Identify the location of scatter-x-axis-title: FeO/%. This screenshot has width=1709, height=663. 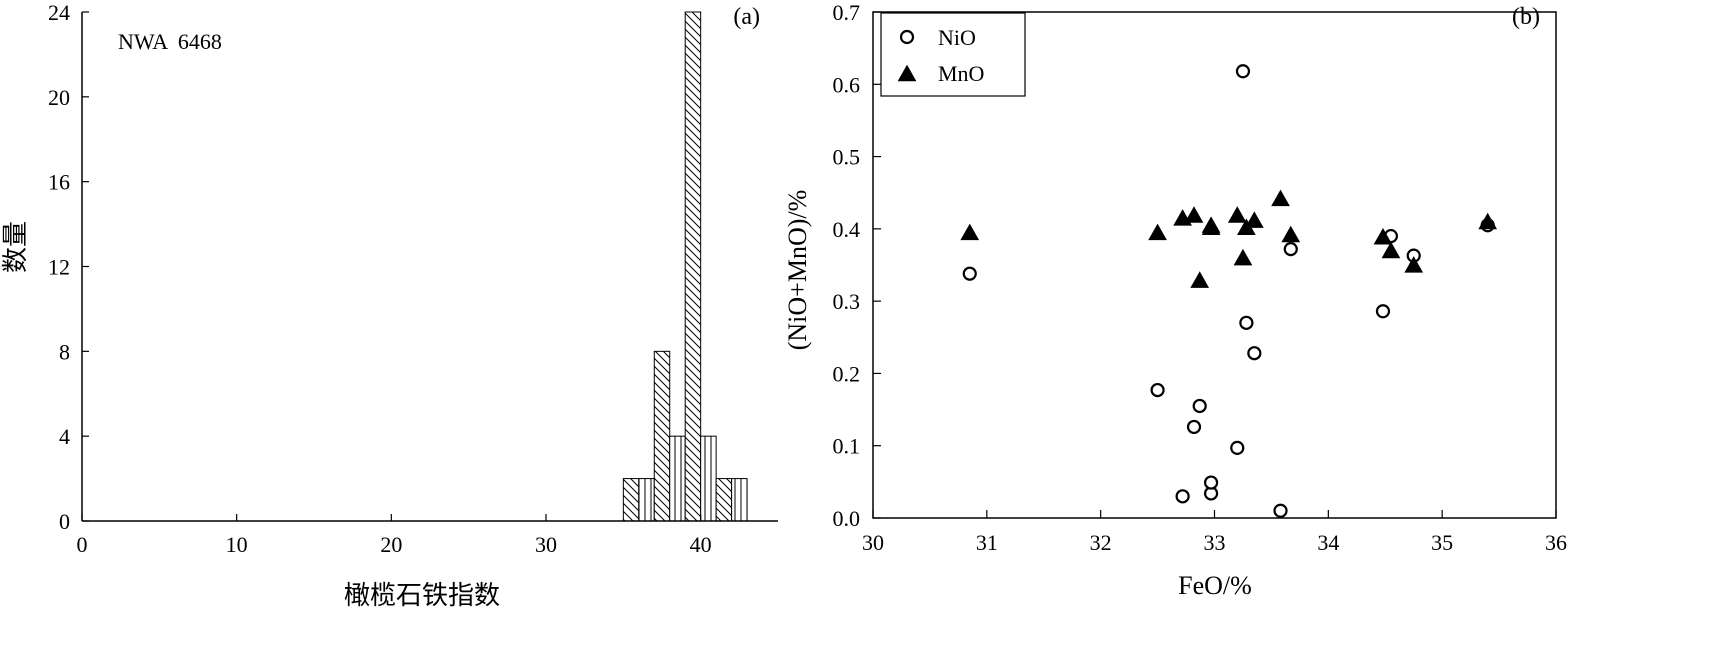
(1215, 585).